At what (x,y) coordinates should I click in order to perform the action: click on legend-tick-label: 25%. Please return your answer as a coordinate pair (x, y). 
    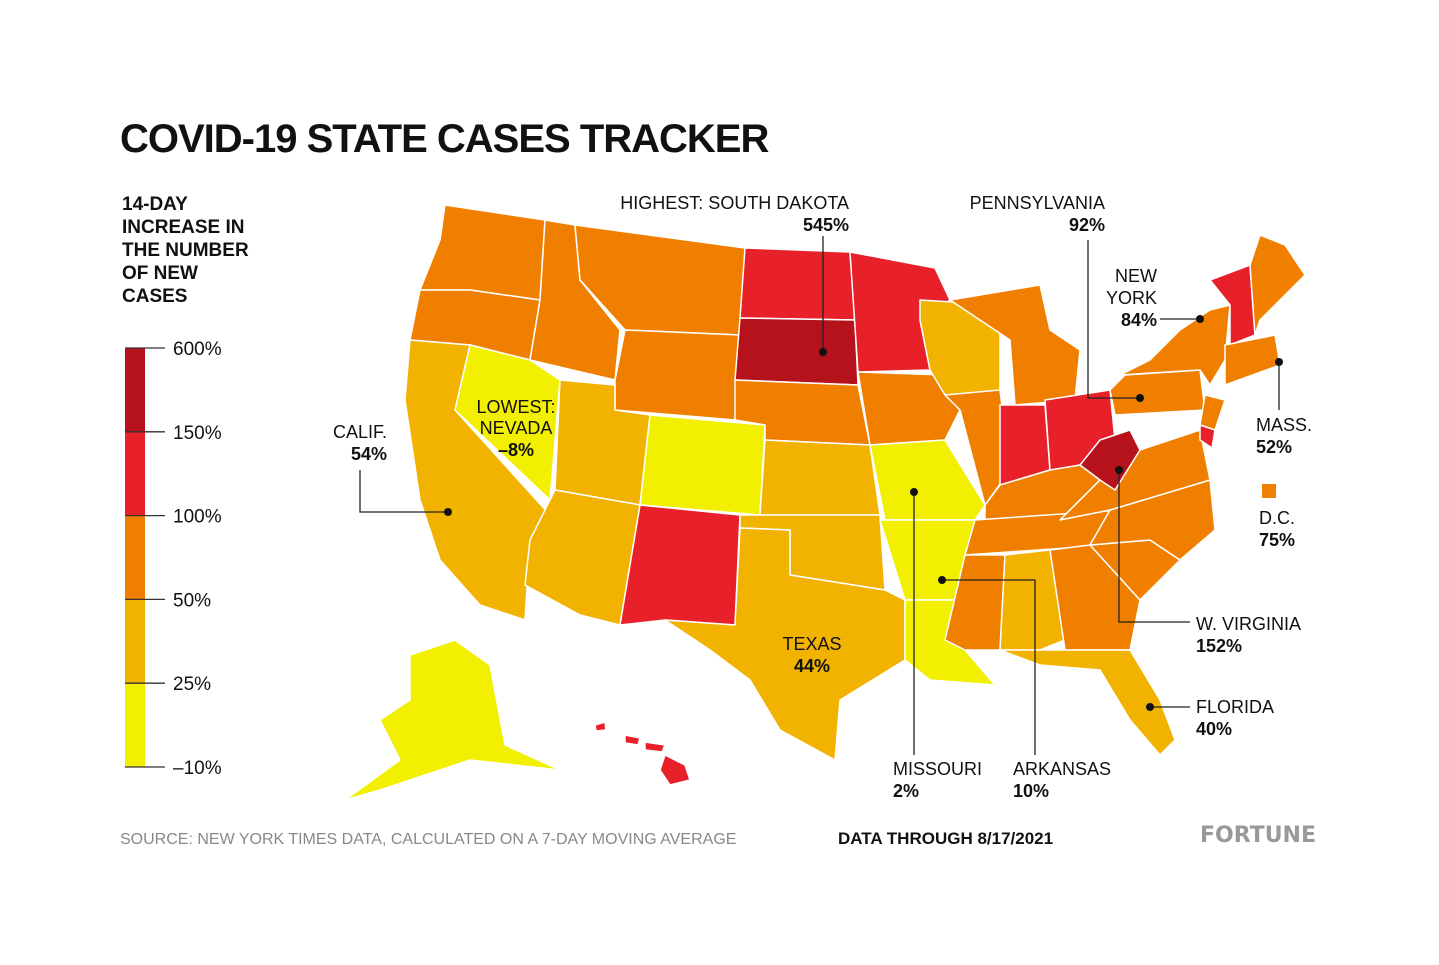
    Looking at the image, I should click on (192, 684).